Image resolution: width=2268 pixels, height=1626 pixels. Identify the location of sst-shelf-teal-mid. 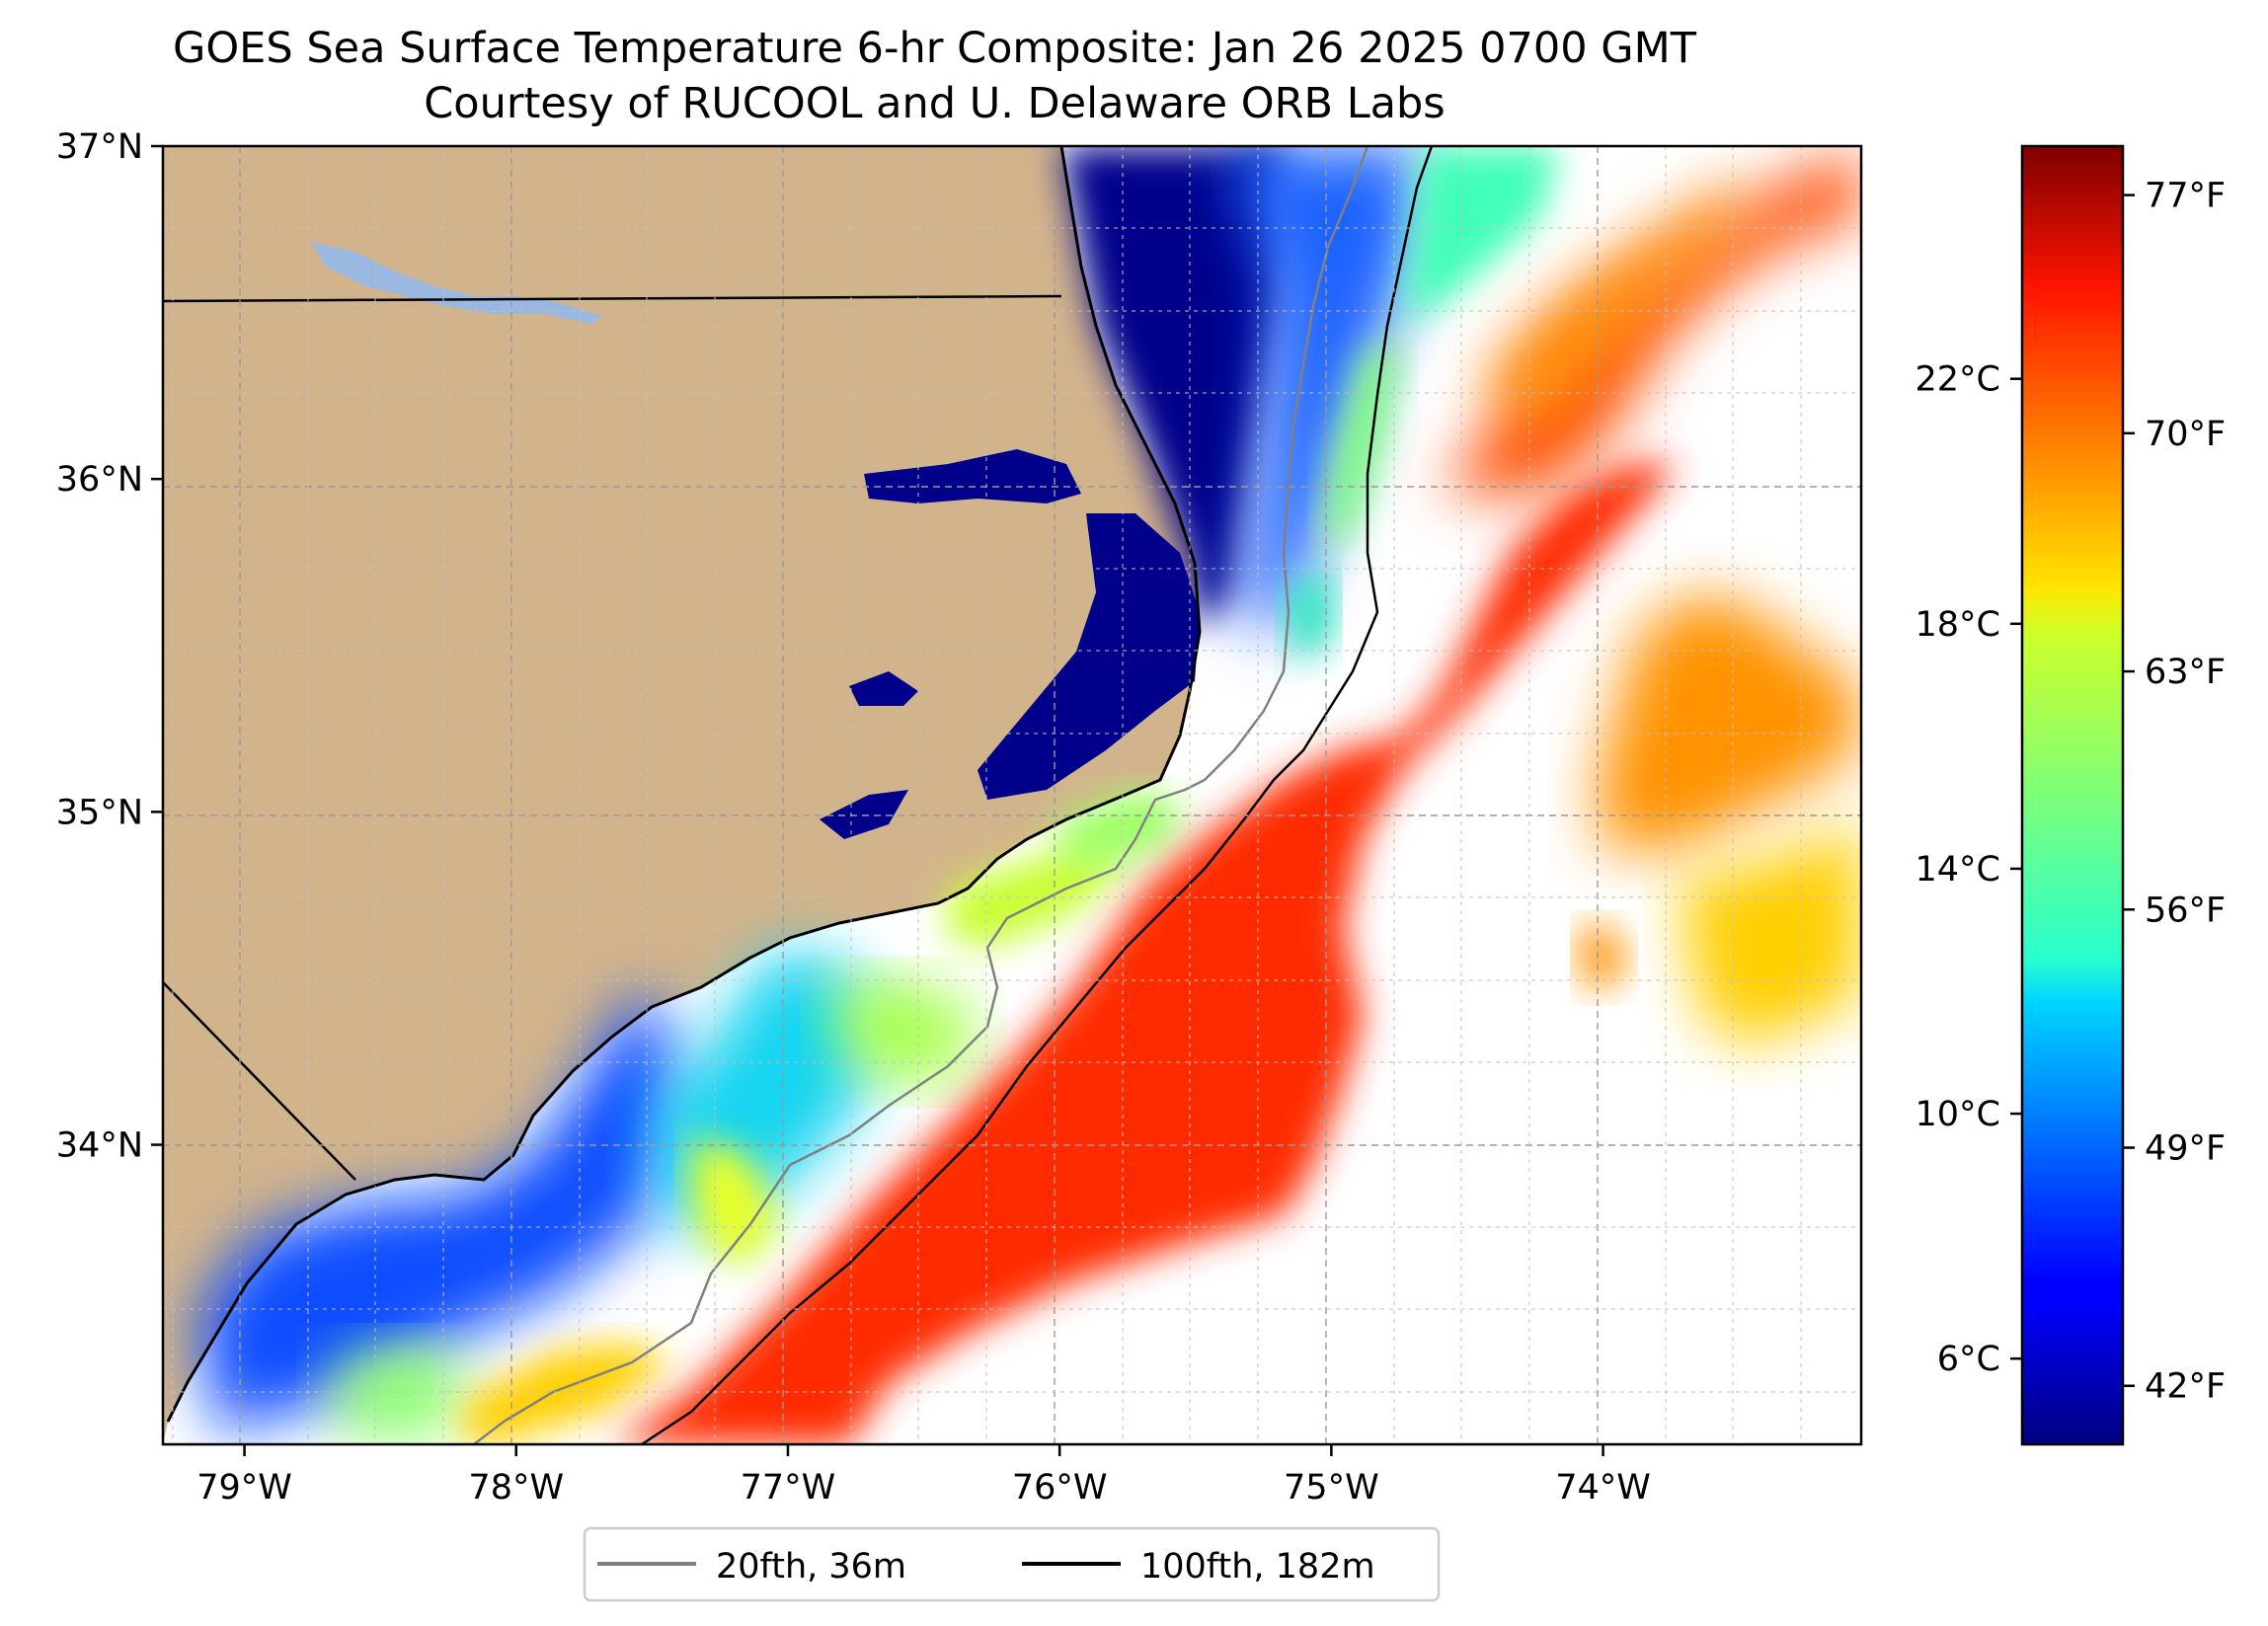
(1308, 612).